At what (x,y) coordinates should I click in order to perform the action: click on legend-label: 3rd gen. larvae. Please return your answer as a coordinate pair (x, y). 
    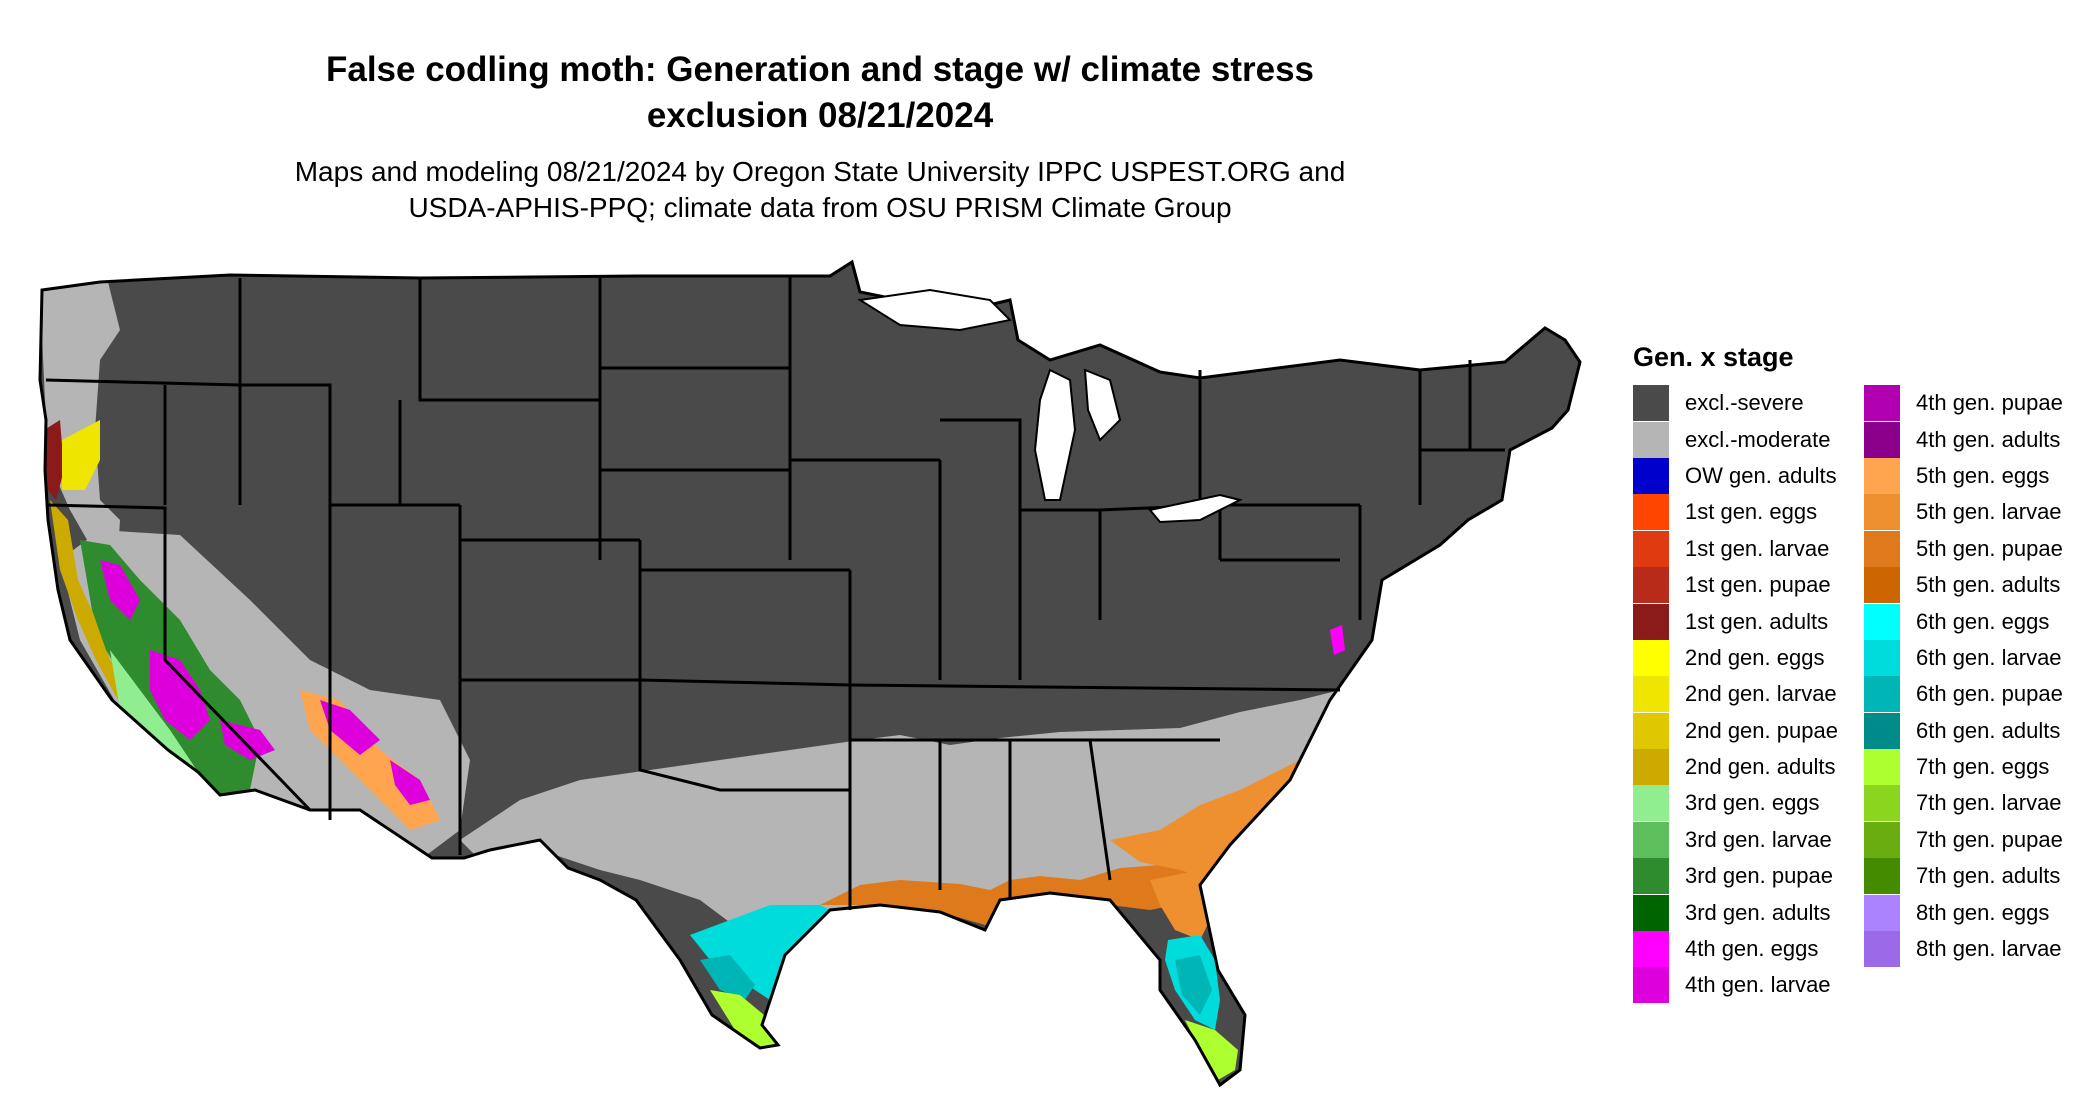
    Looking at the image, I should click on (1758, 839).